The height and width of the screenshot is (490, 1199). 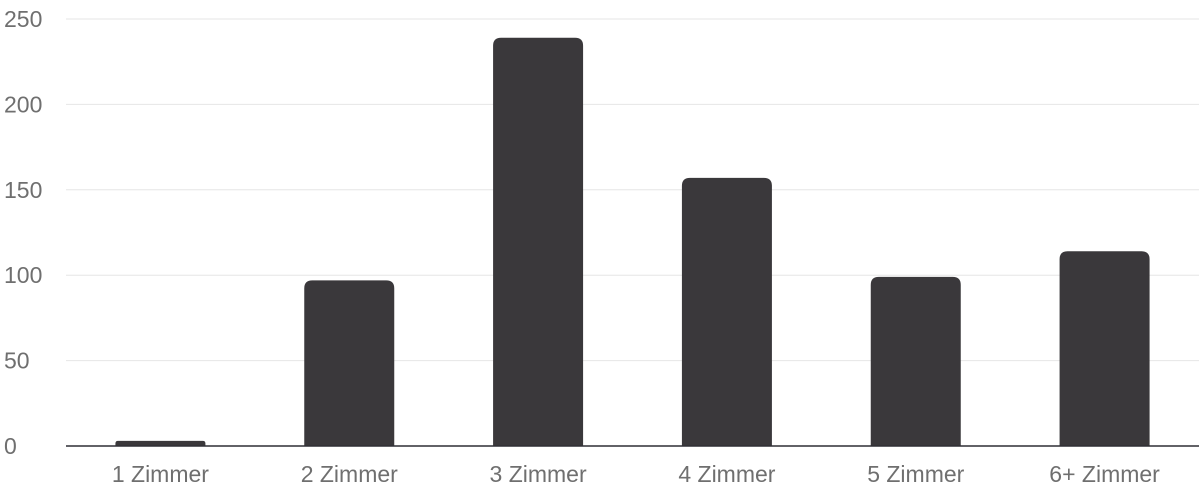 I want to click on x-tick-label: 5 Zimmer, so click(x=915, y=474).